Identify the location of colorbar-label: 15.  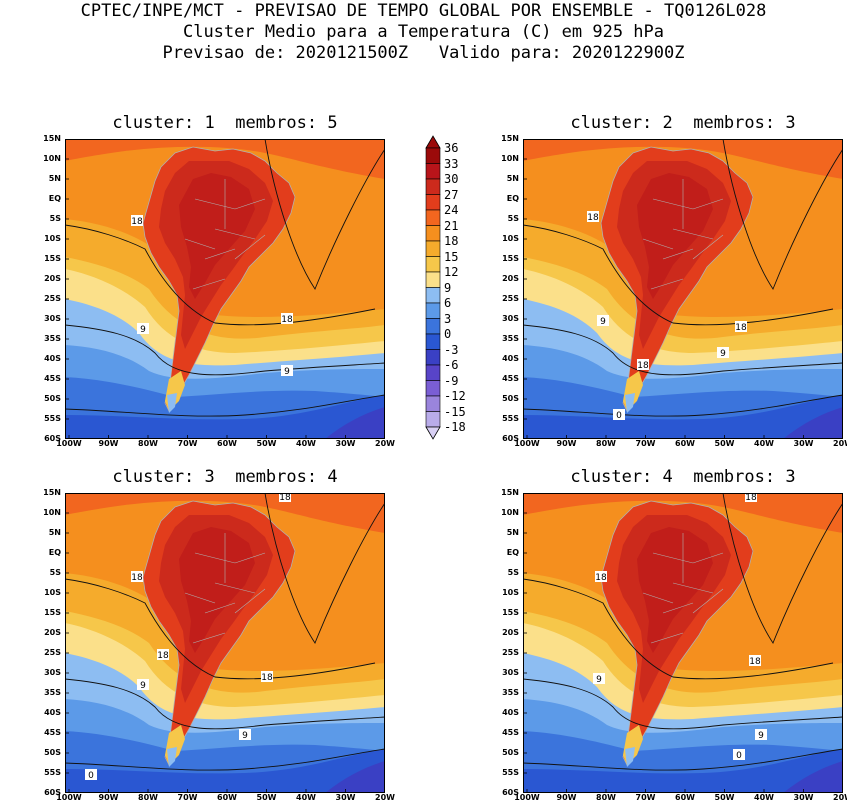
(451, 256).